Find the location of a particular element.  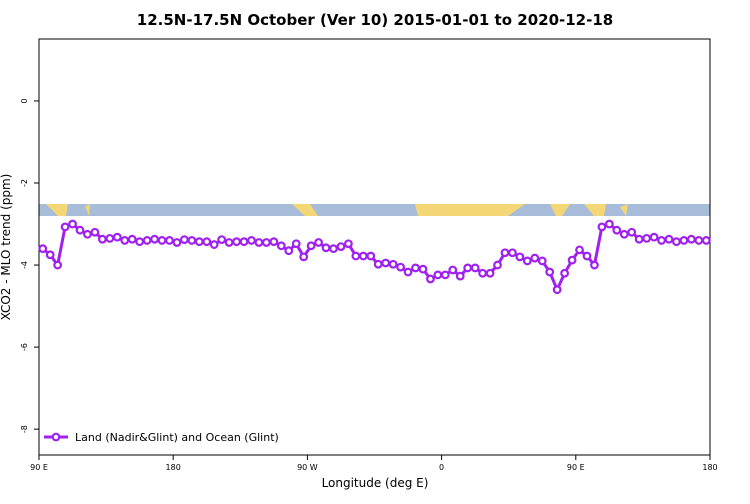

land-band is located at coordinates (337, 210).